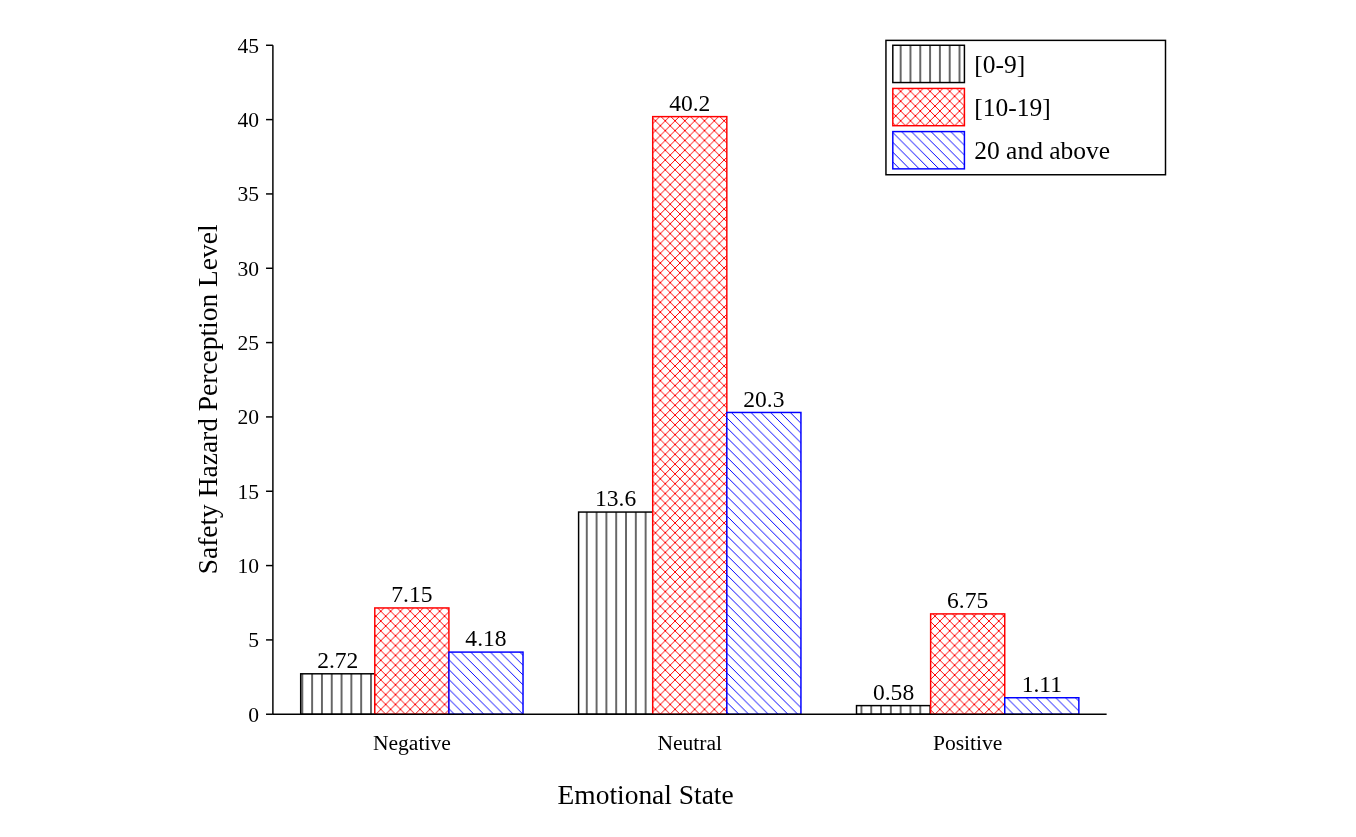 The image size is (1356, 837). What do you see at coordinates (967, 742) in the screenshot?
I see `x-tick-label: Positive` at bounding box center [967, 742].